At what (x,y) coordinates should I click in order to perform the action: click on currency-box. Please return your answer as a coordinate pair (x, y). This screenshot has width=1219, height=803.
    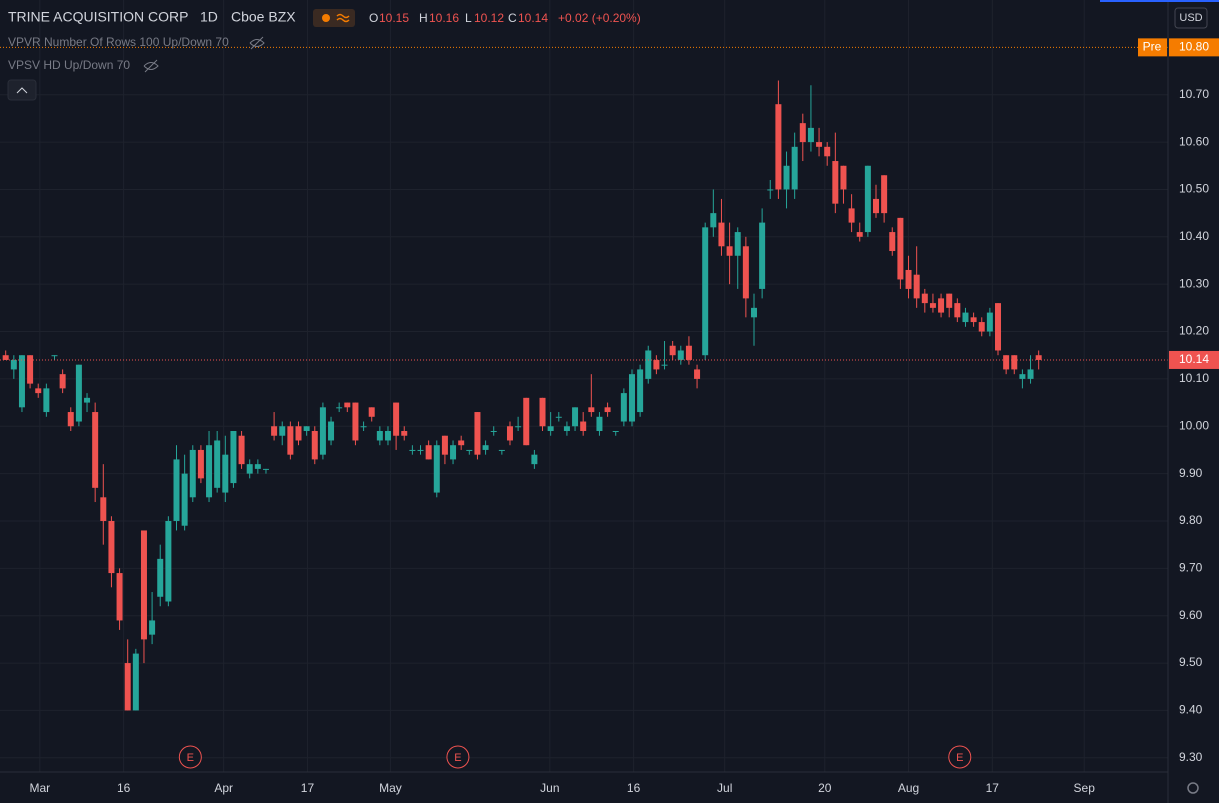
    Looking at the image, I should click on (1191, 18).